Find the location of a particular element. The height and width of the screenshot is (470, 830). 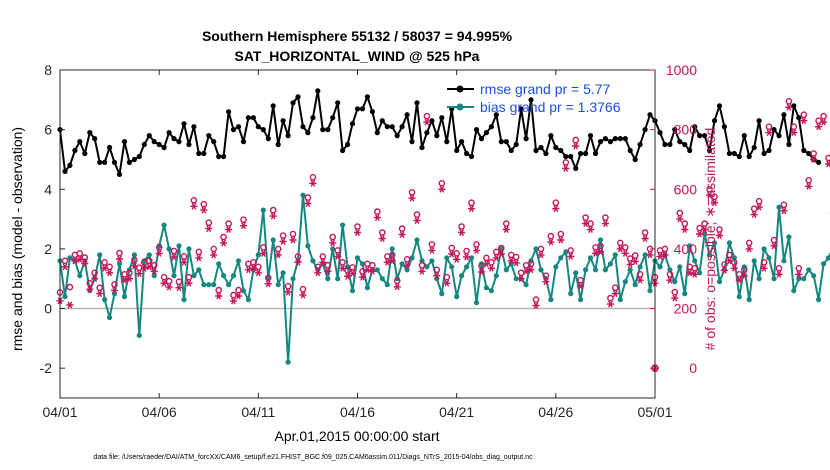

y-left-tick-label: -2 is located at coordinates (46, 368).